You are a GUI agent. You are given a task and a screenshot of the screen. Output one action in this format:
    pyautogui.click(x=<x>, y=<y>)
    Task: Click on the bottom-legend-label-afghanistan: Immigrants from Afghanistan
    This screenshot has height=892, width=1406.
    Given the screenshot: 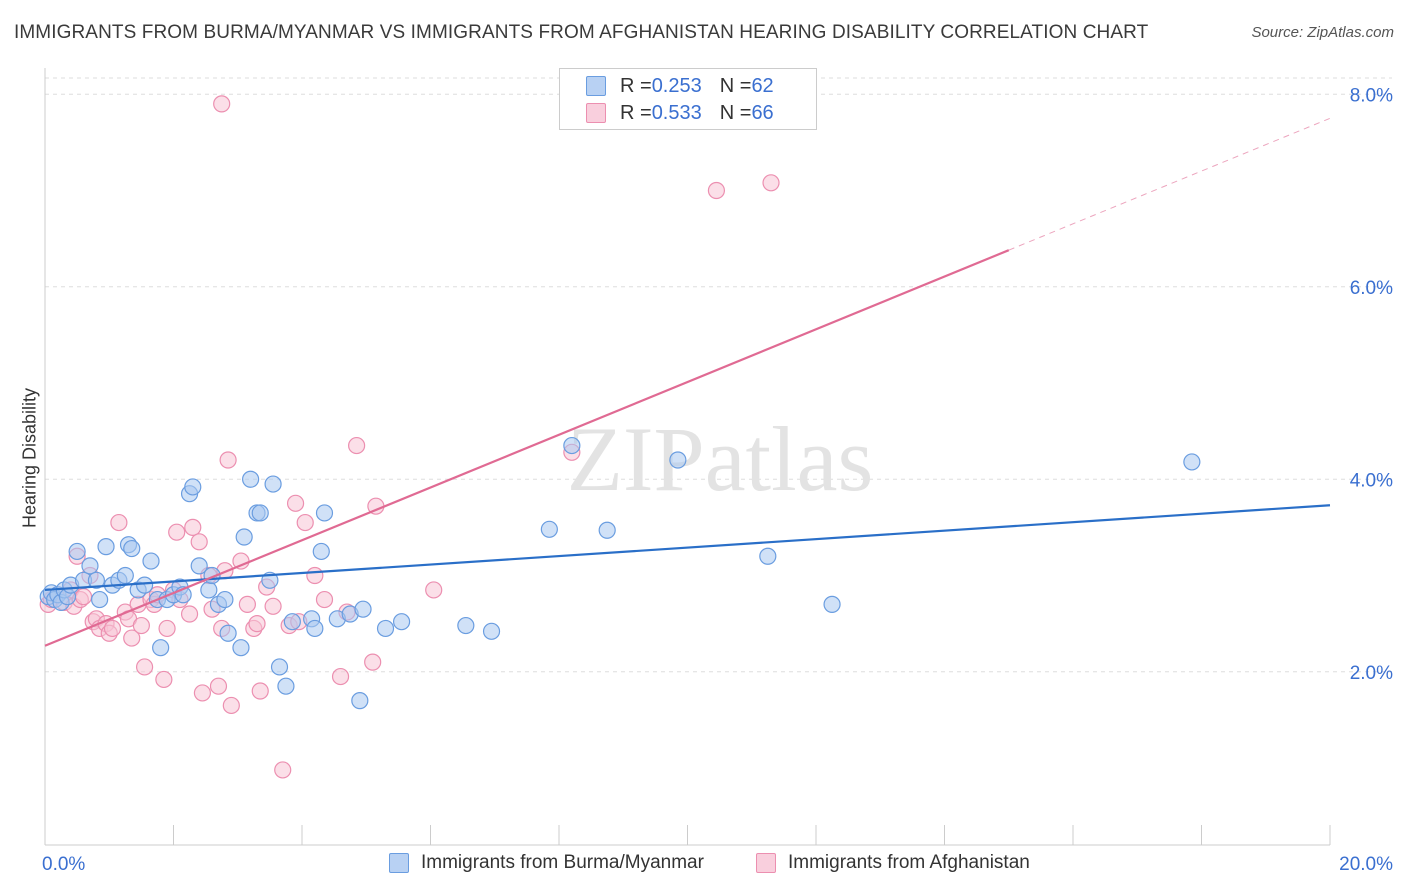 What is the action you would take?
    pyautogui.click(x=909, y=862)
    